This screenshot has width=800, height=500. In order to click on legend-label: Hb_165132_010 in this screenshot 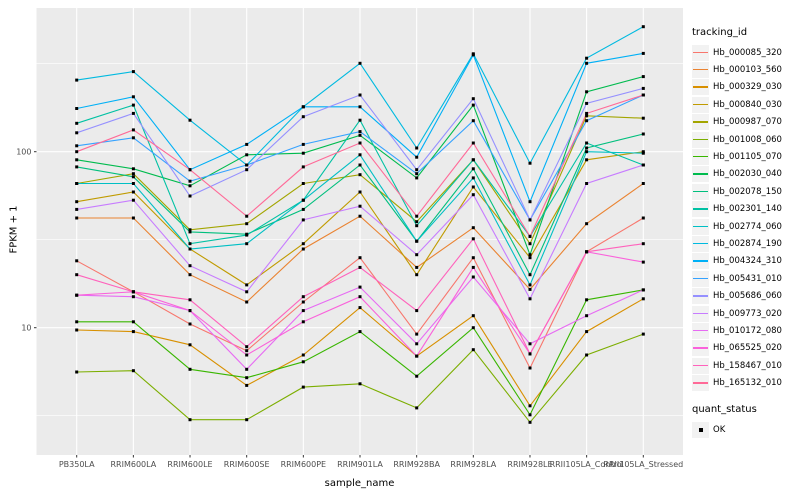, I will do `click(747, 383)`.